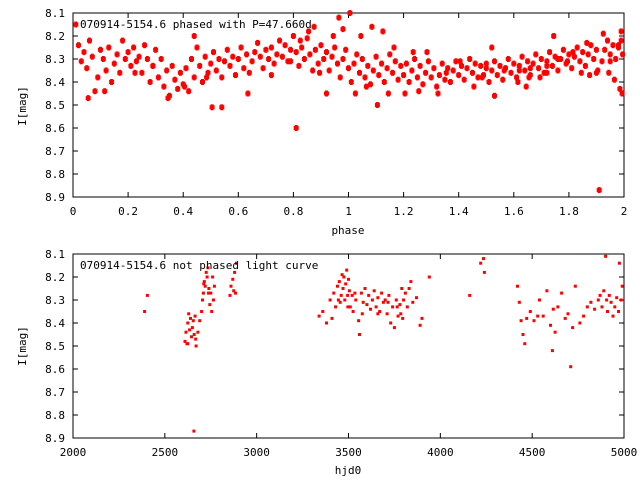 This screenshot has height=480, width=640. I want to click on x-tick-label: 1, so click(348, 211).